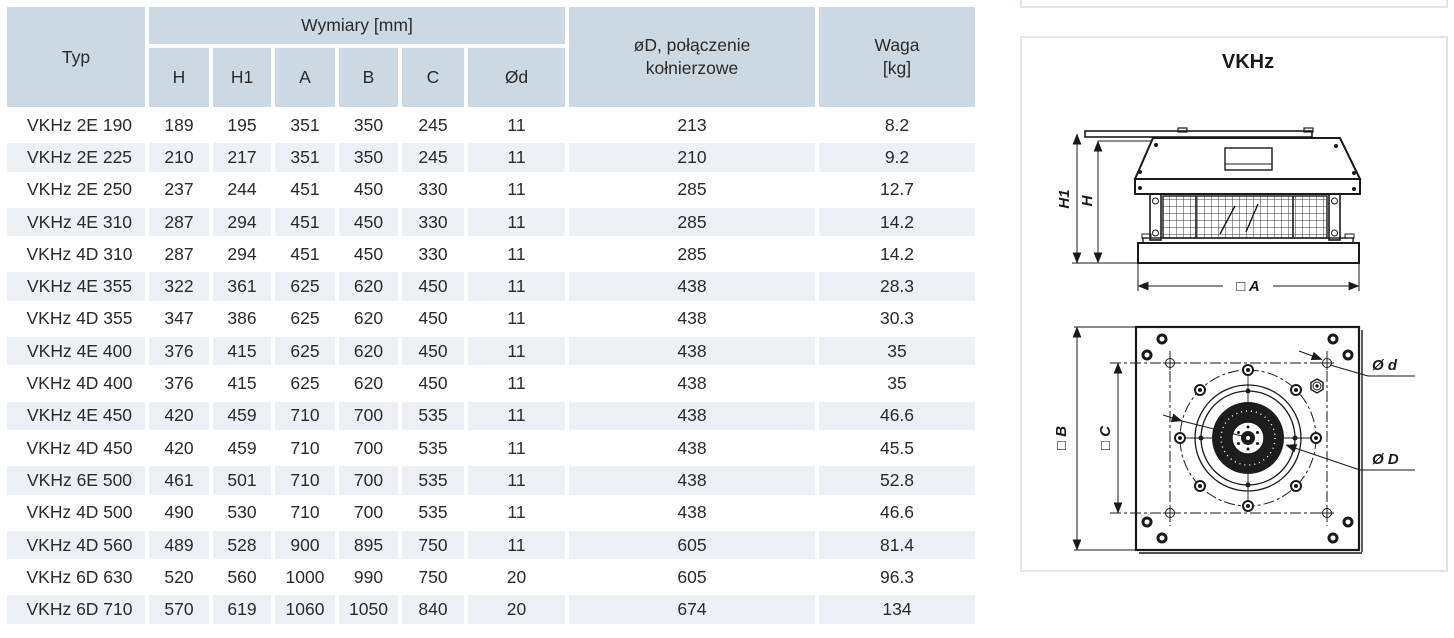 This screenshot has height=638, width=1454. Describe the element at coordinates (897, 577) in the screenshot. I see `cell-waga: 96.3` at that location.